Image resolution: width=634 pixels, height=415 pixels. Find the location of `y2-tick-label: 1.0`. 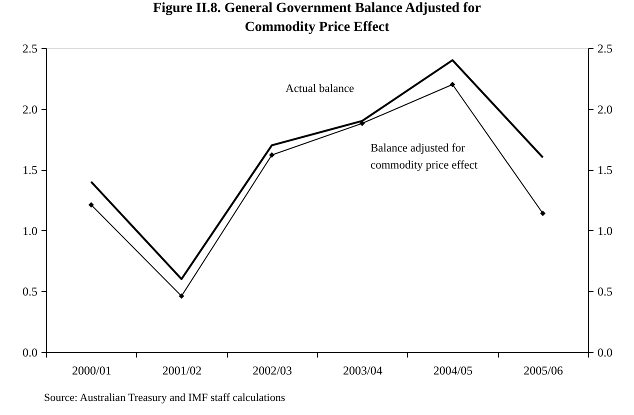

y2-tick-label: 1.0 is located at coordinates (605, 231).